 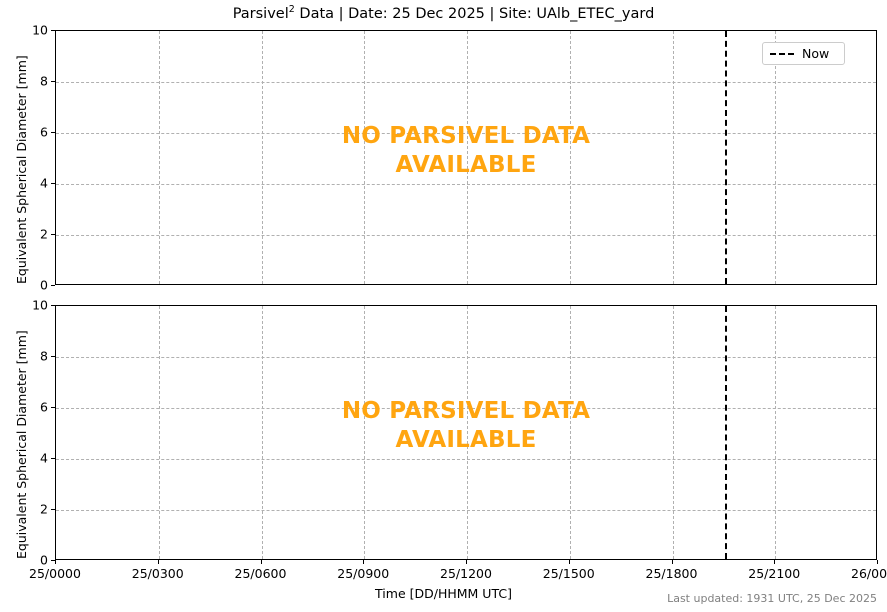 I want to click on legend-dash-icon, so click(x=782, y=53).